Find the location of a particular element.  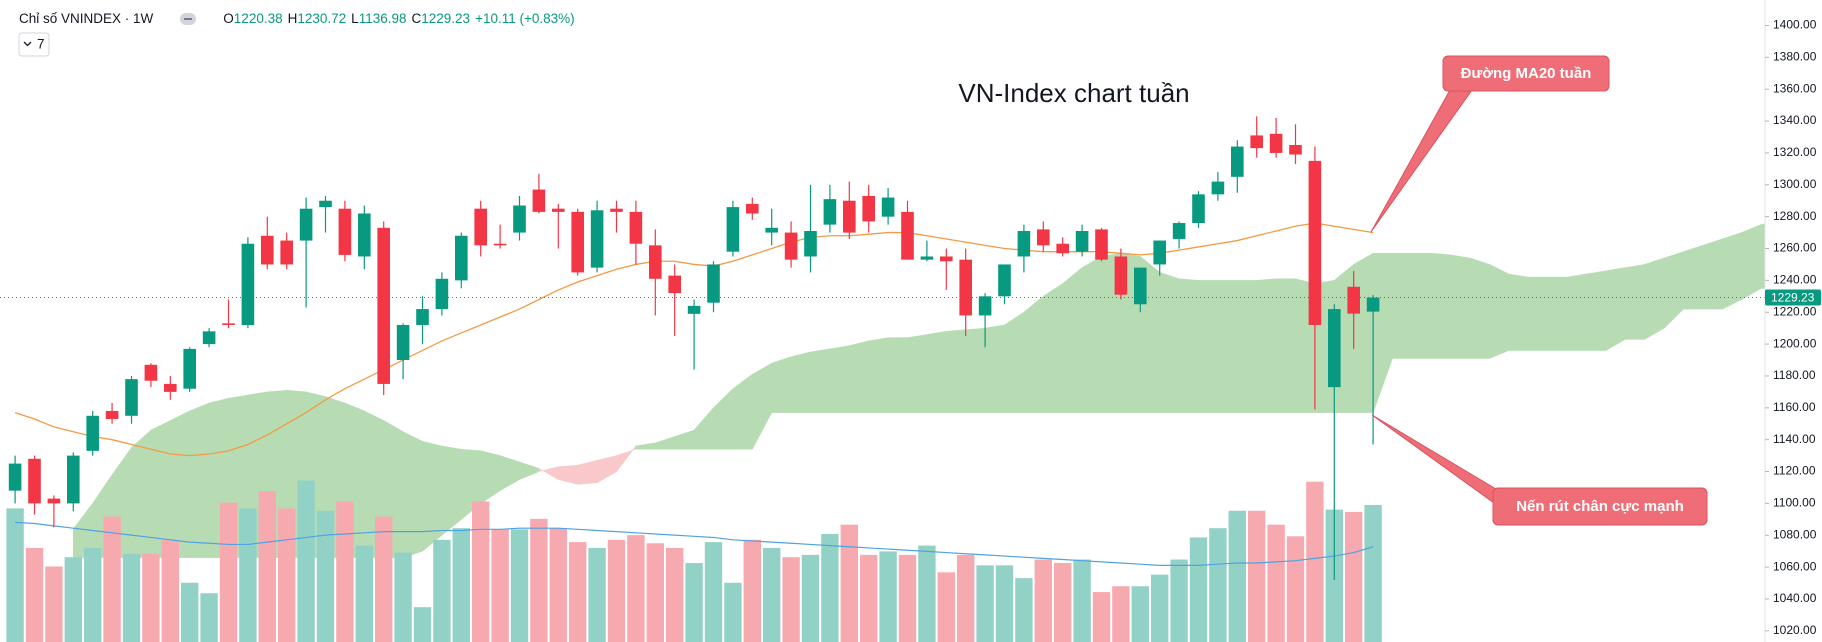

indicator-toggle is located at coordinates (34, 44).